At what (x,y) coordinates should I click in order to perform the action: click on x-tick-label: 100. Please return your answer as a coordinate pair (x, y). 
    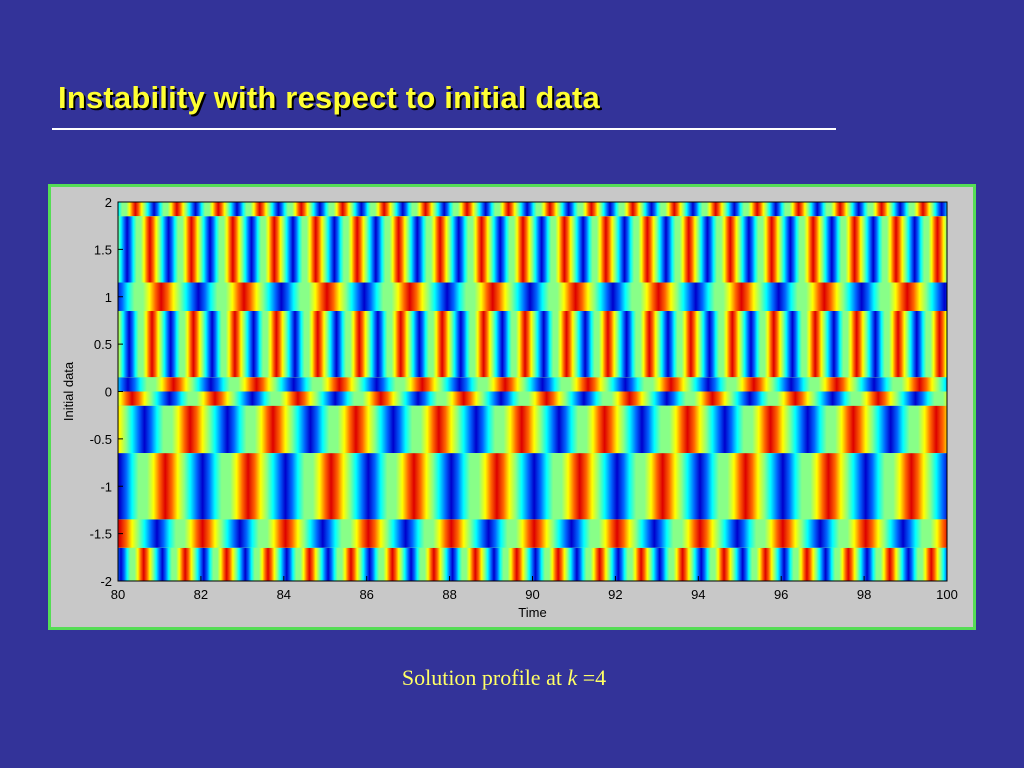
    Looking at the image, I should click on (947, 594).